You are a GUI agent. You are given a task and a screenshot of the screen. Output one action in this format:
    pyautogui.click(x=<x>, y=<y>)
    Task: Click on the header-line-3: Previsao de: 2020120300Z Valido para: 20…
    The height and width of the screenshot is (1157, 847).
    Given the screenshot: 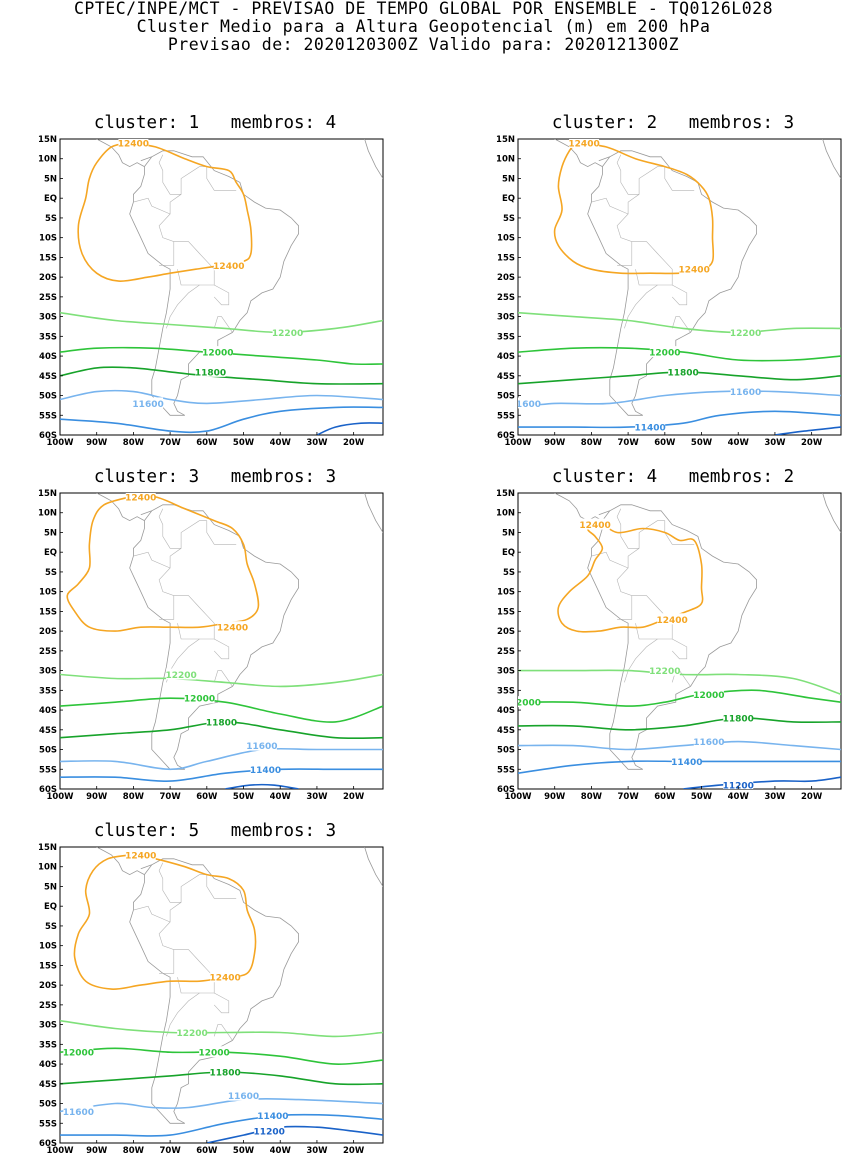 What is the action you would take?
    pyautogui.click(x=423, y=44)
    